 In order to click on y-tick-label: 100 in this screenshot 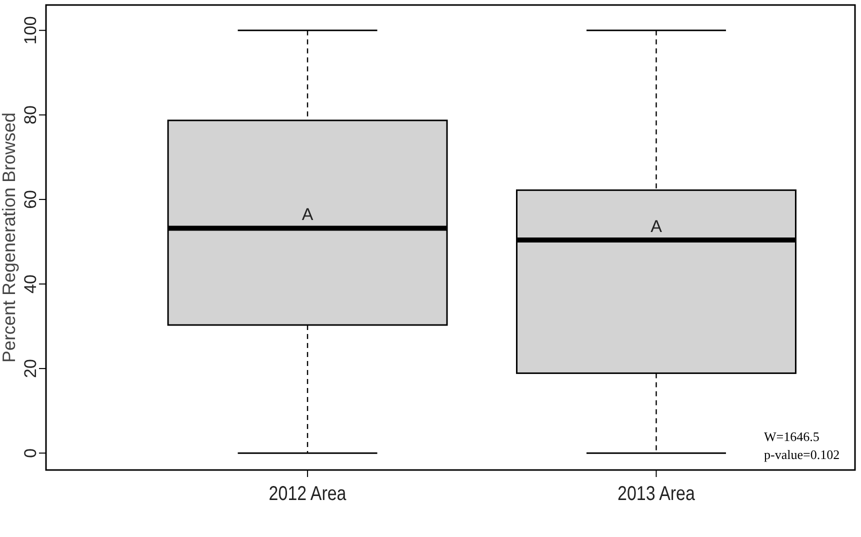, I will do `click(30, 30)`.